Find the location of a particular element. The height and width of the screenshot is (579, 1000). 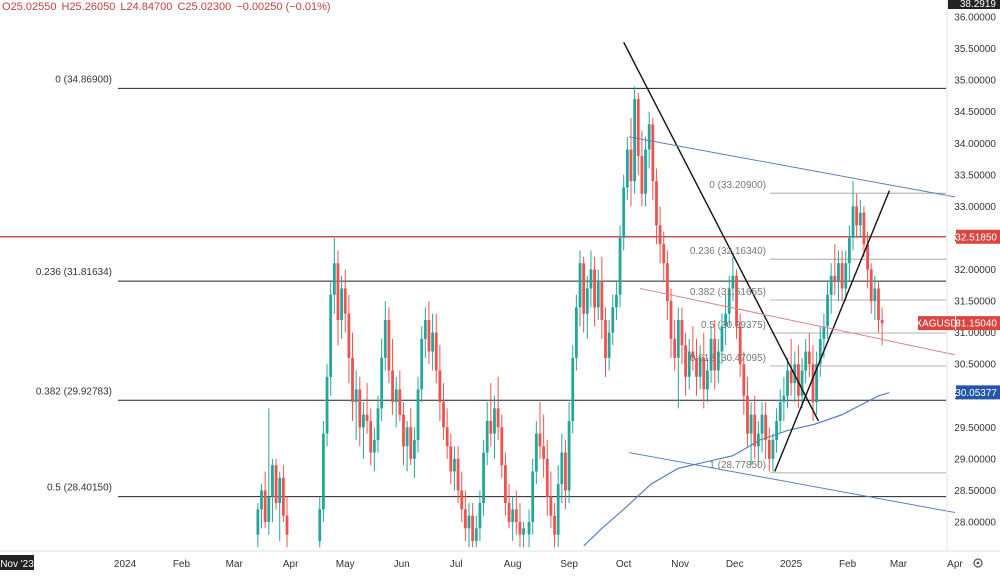

settings-icon-center is located at coordinates (978, 563).